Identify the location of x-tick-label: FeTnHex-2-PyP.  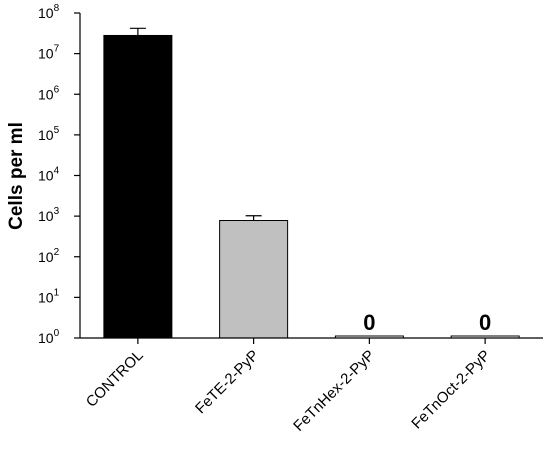
(334, 391).